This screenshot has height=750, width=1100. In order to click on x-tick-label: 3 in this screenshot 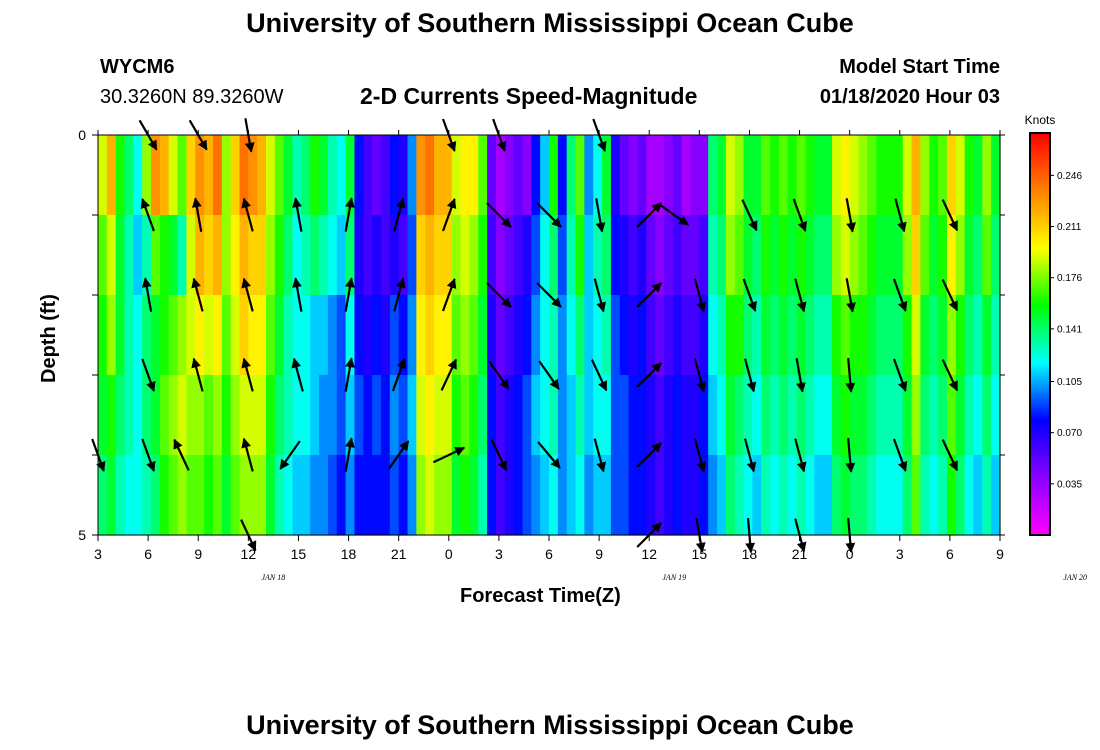, I will do `click(98, 554)`.